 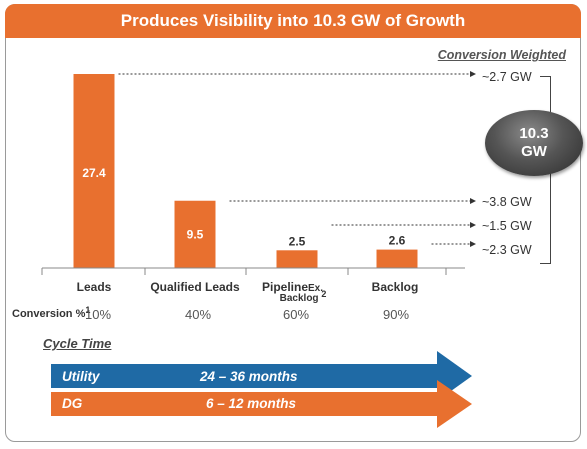 I want to click on category-label-pipeline: PipelineEx., so click(x=307, y=287).